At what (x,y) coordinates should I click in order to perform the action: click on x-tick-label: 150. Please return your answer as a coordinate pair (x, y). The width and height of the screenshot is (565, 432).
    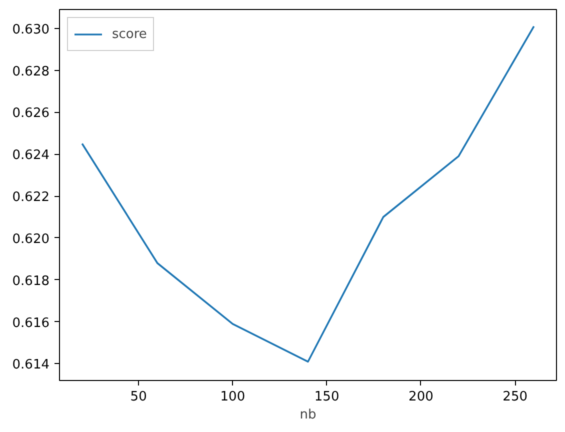
    Looking at the image, I should click on (327, 397).